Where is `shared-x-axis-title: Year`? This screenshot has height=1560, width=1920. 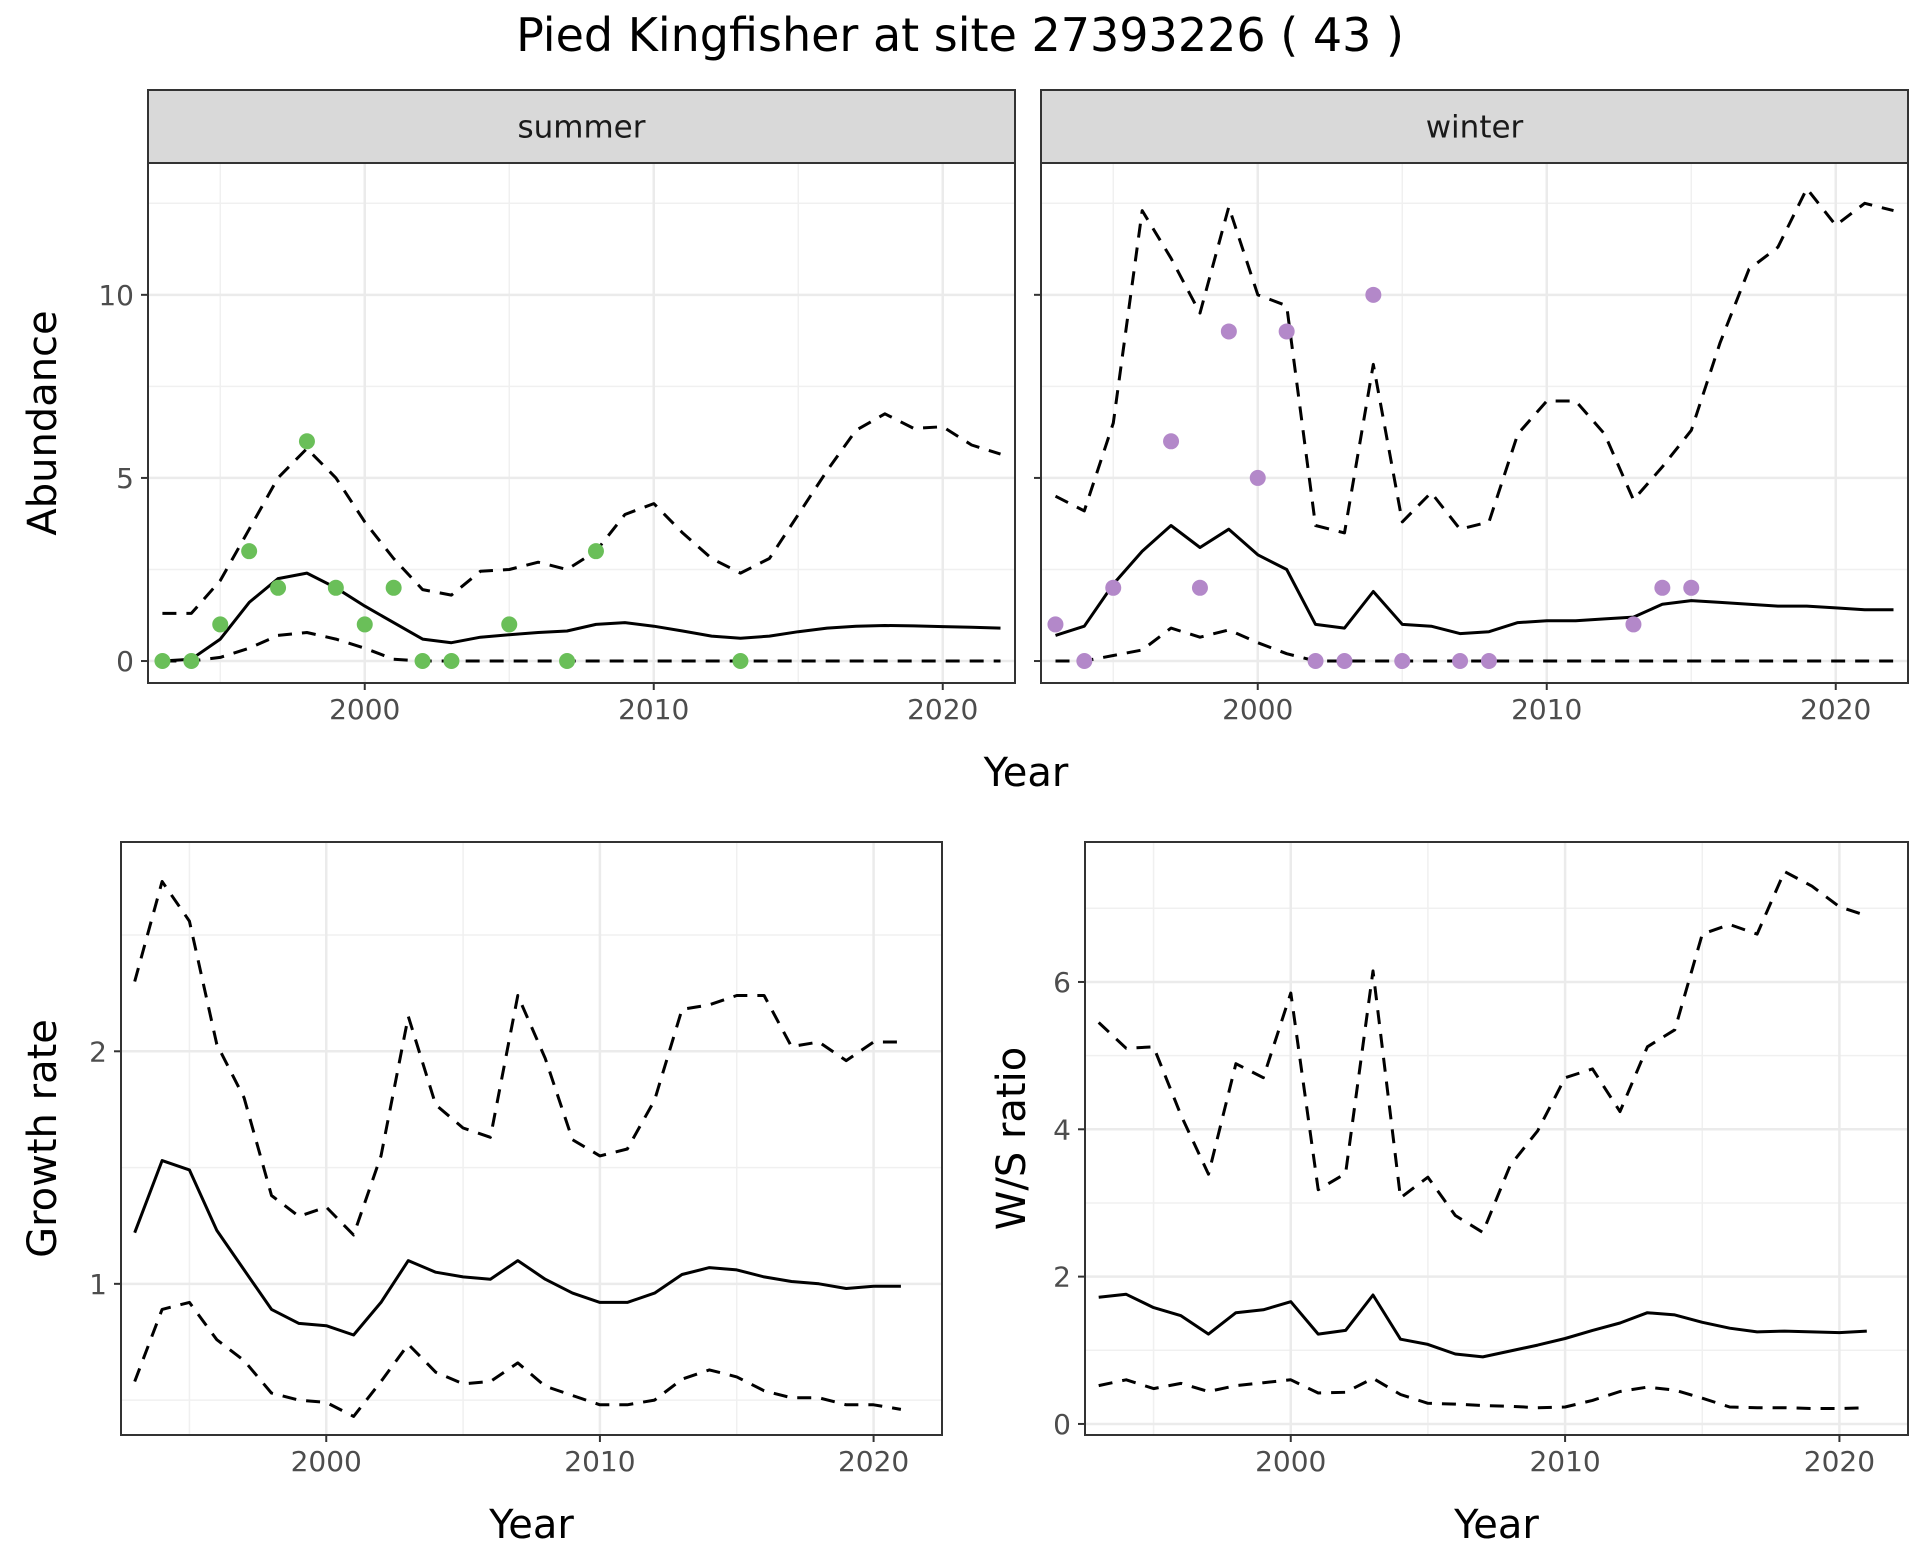
shared-x-axis-title: Year is located at coordinates (1026, 773).